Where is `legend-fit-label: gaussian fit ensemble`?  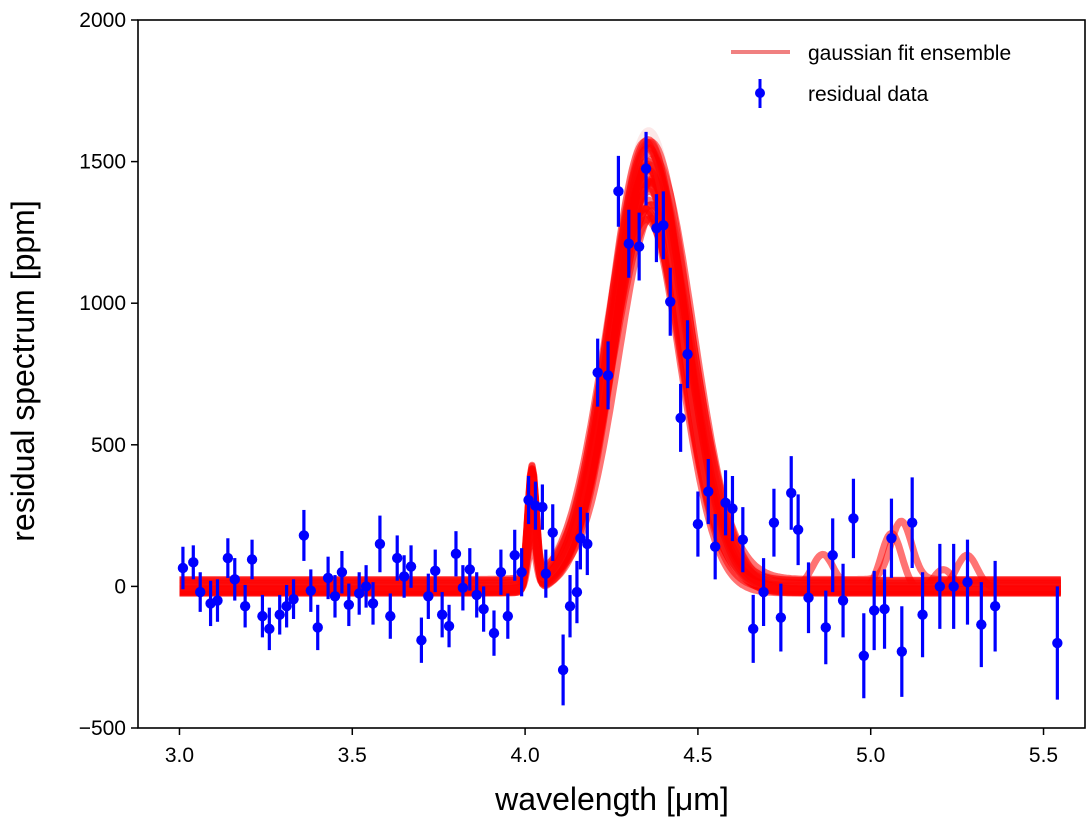 legend-fit-label: gaussian fit ensemble is located at coordinates (909, 53).